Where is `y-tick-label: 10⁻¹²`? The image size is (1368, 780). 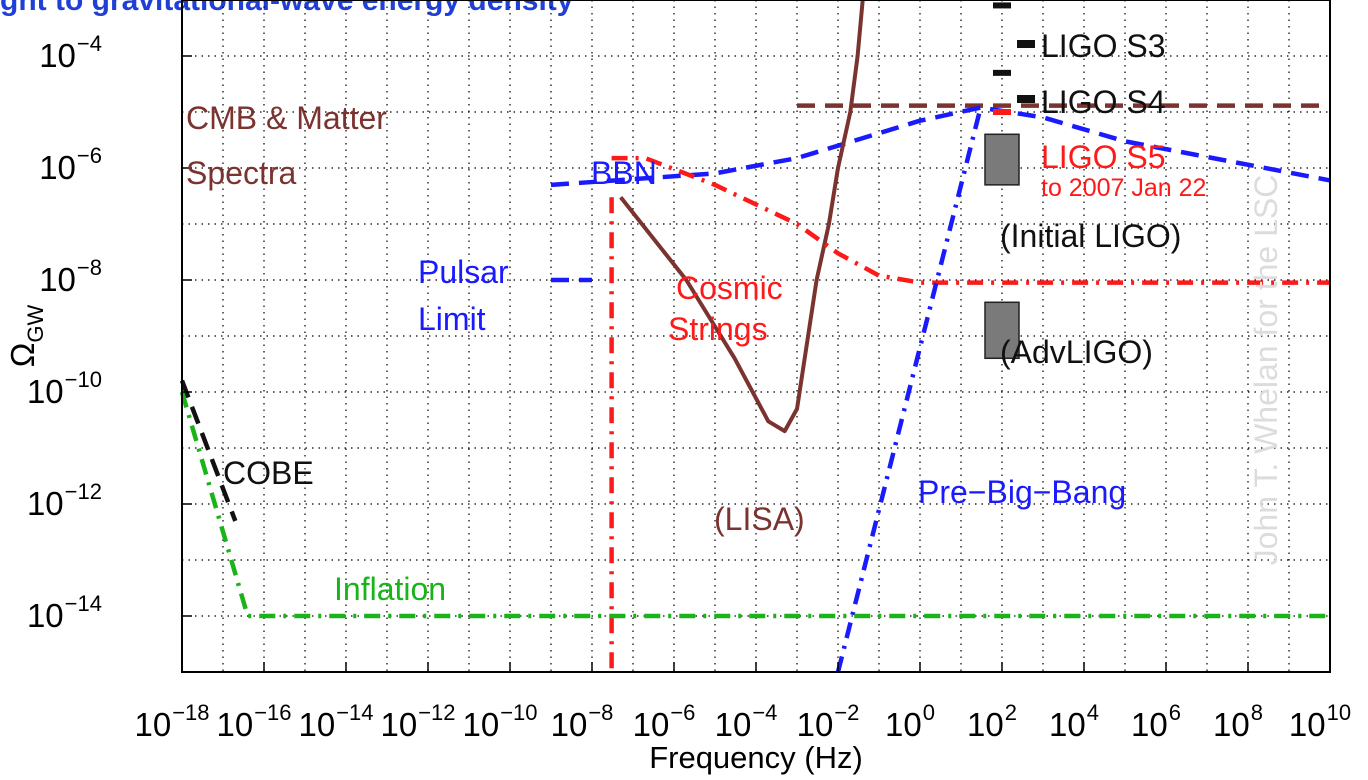 y-tick-label: 10⁻¹² is located at coordinates (64, 500).